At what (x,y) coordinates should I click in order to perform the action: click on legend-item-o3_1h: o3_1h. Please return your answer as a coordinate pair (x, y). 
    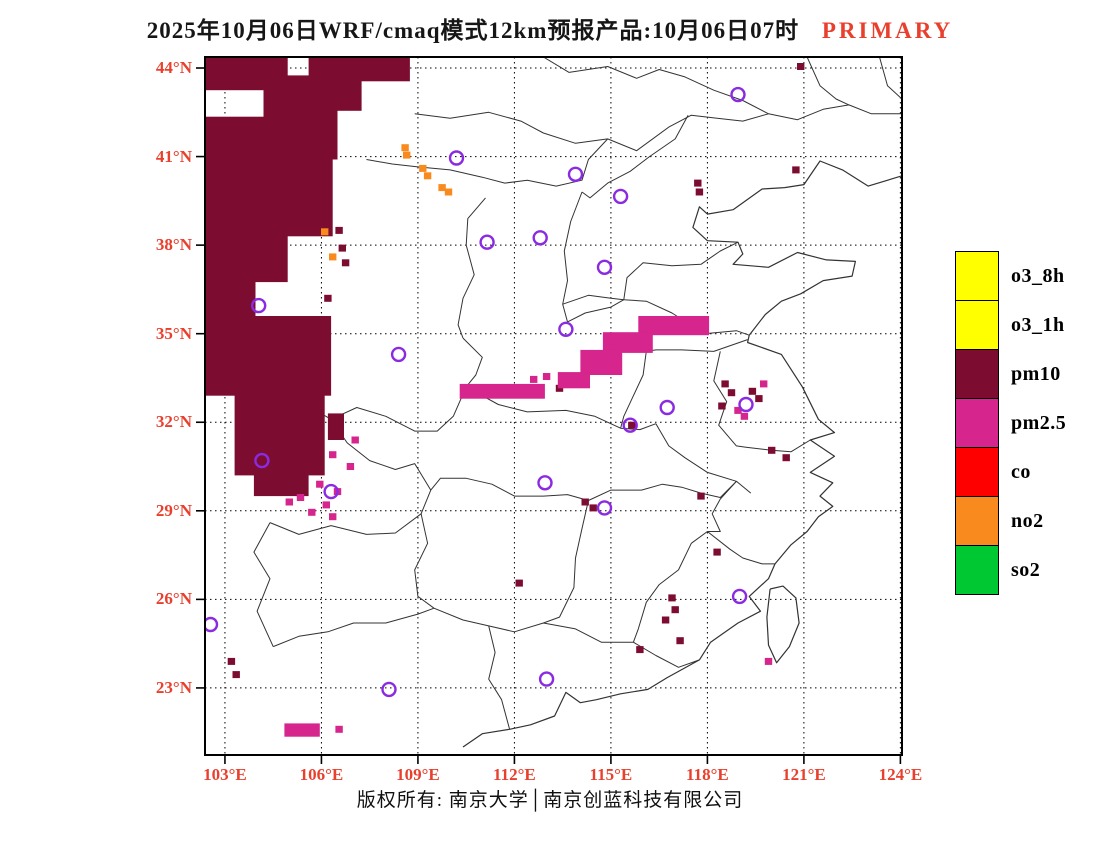
    Looking at the image, I should click on (1010, 325).